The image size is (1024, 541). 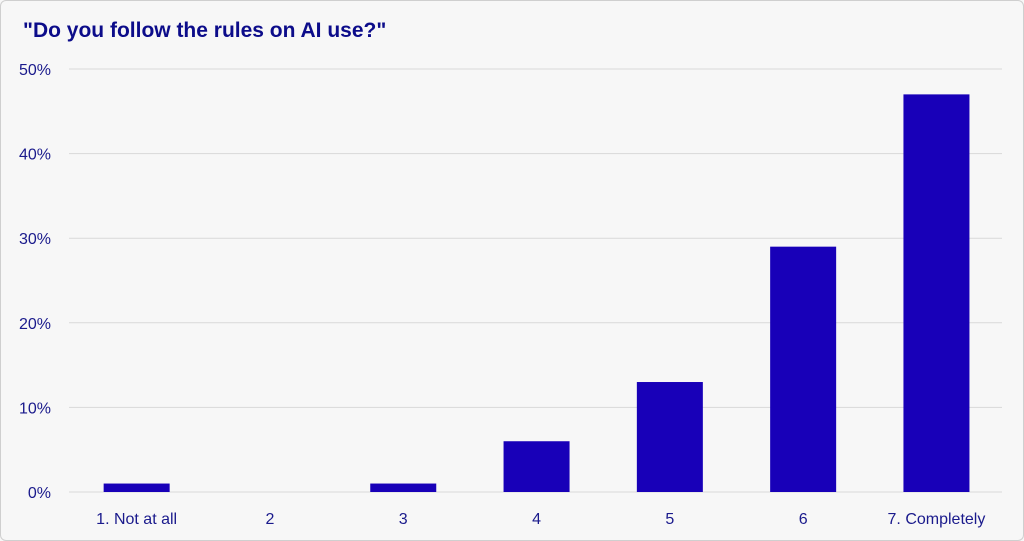 What do you see at coordinates (35, 324) in the screenshot?
I see `y-tick-label: 20%` at bounding box center [35, 324].